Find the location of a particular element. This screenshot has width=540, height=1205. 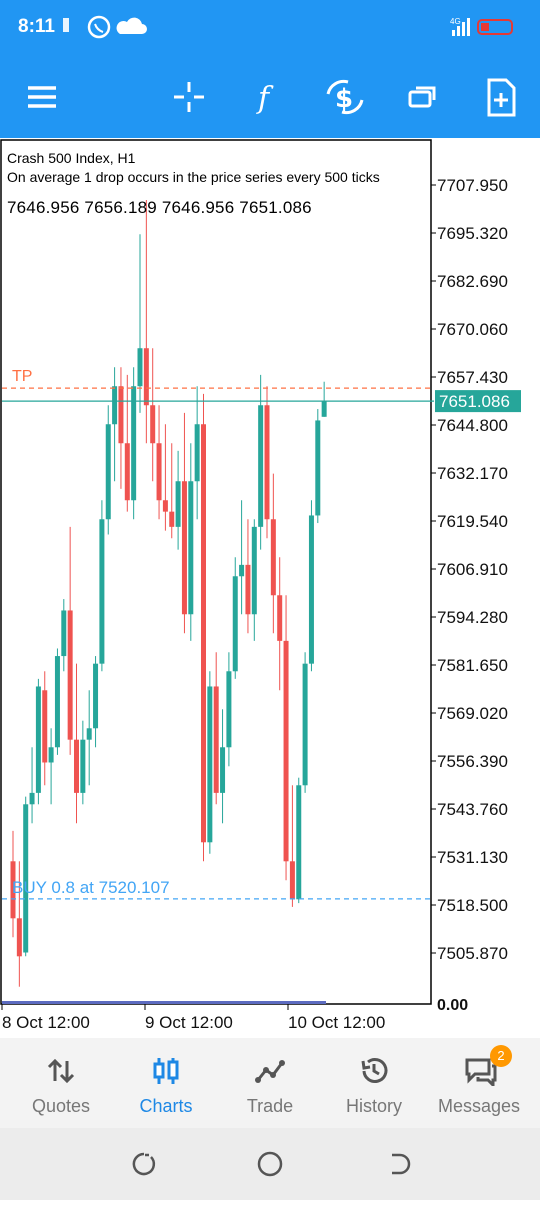

nav-messages: Messages is located at coordinates (479, 1083).